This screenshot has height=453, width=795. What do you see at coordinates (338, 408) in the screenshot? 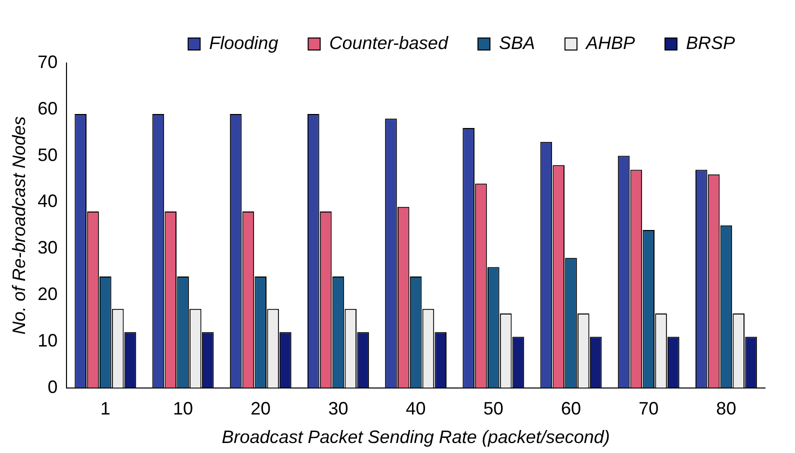
I see `x-tick-label: 30` at bounding box center [338, 408].